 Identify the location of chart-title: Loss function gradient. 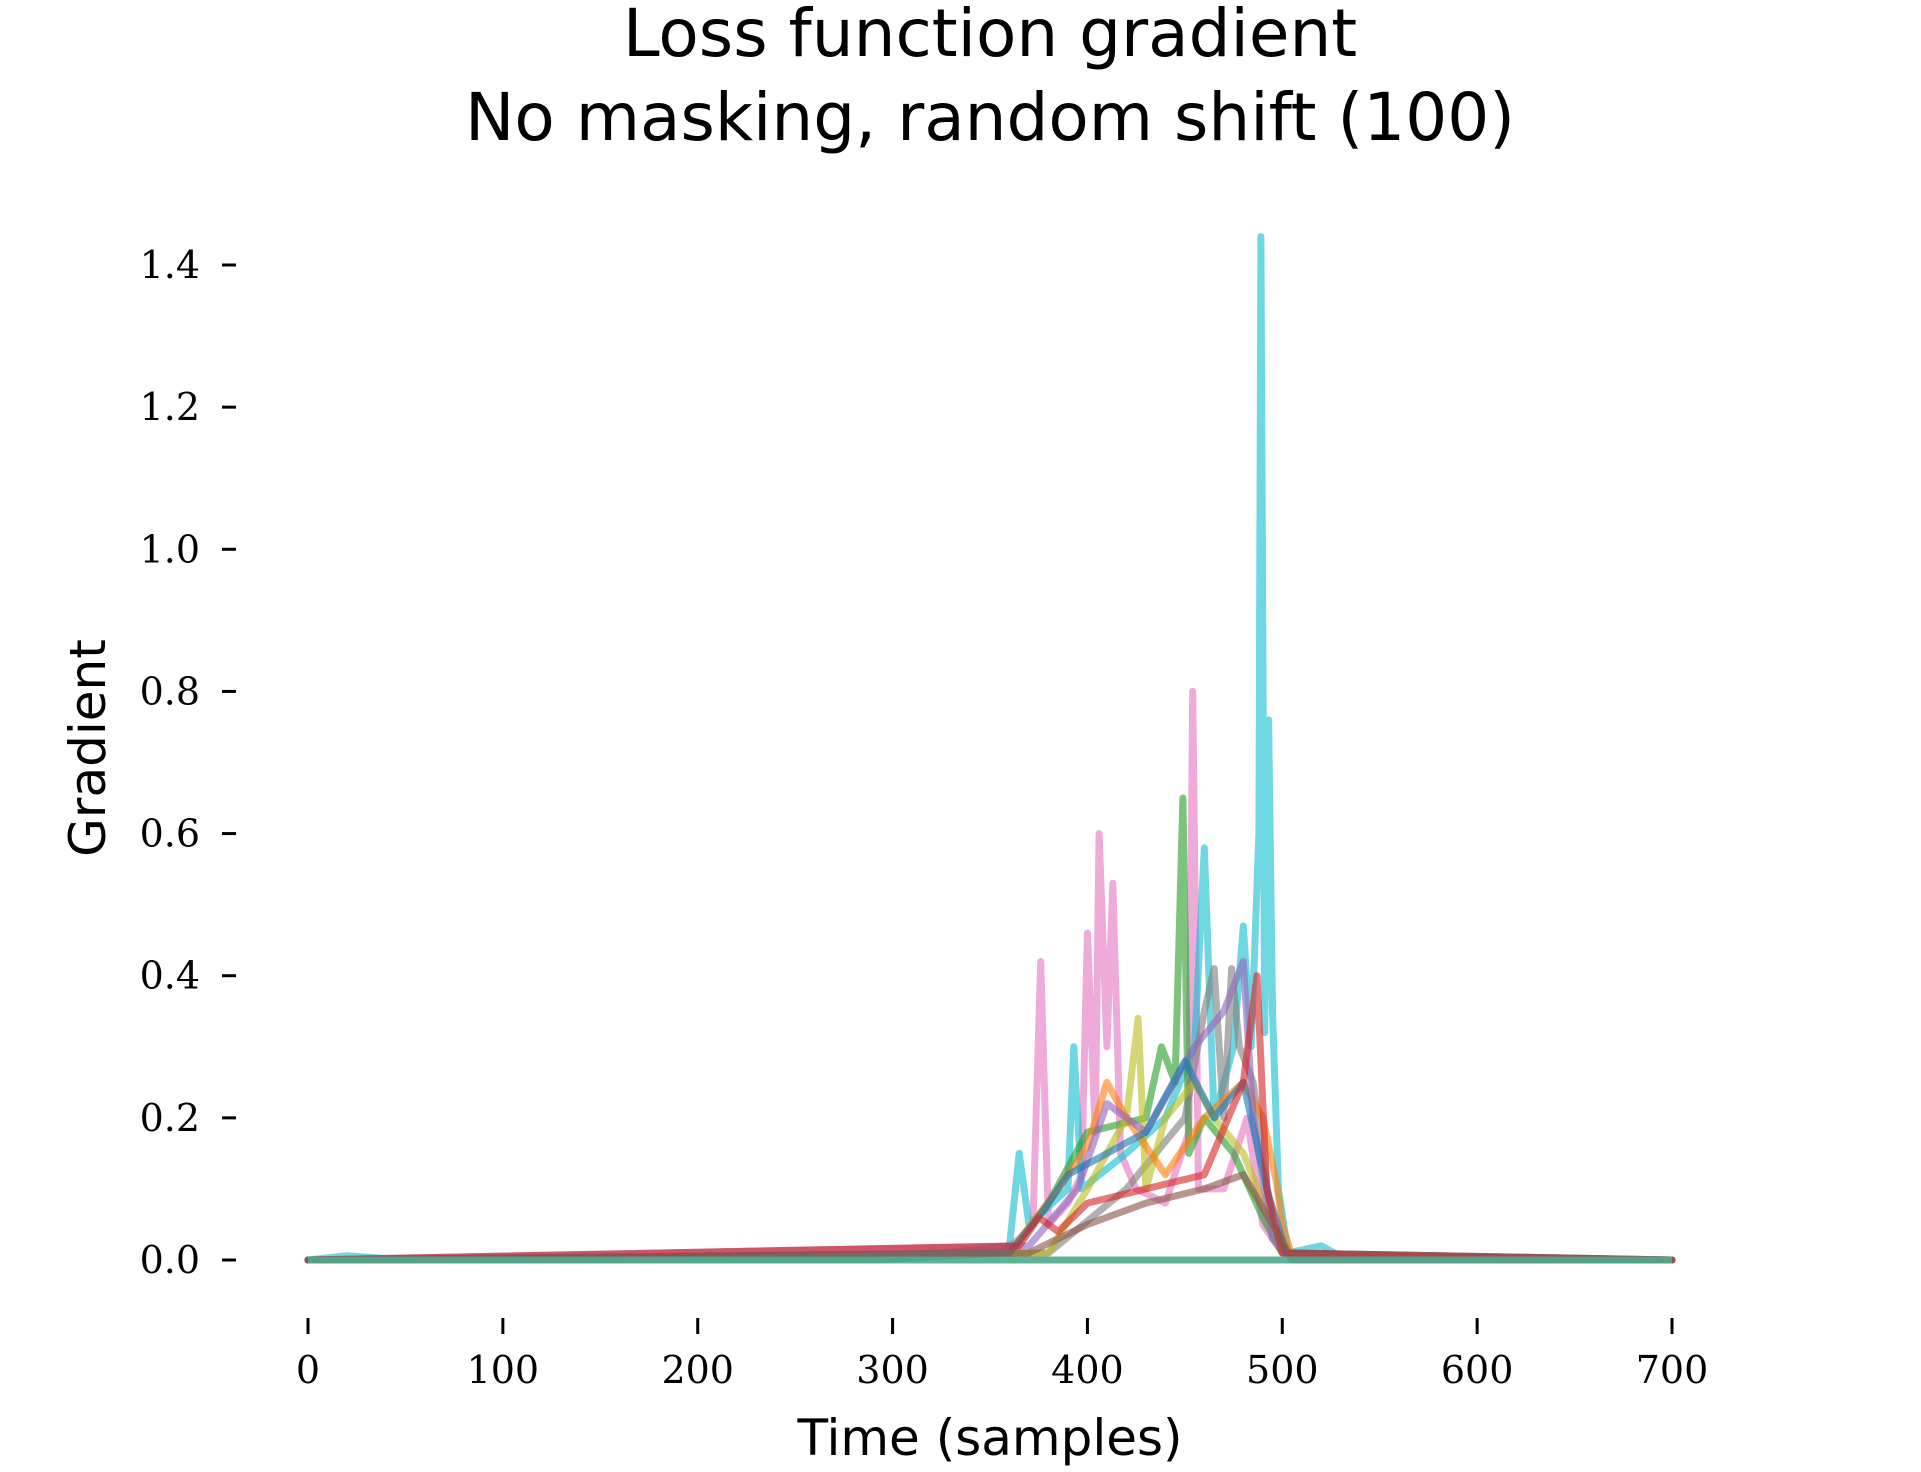
(990, 36).